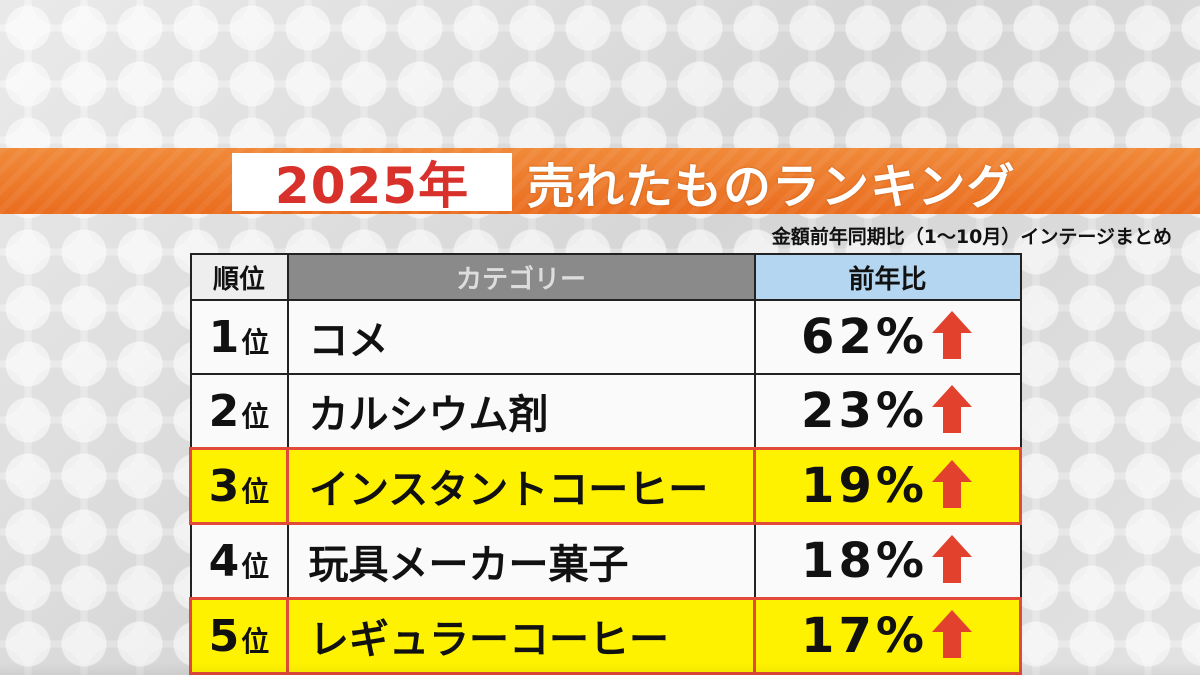  What do you see at coordinates (521, 277) in the screenshot?
I see `header-category: カテゴリー` at bounding box center [521, 277].